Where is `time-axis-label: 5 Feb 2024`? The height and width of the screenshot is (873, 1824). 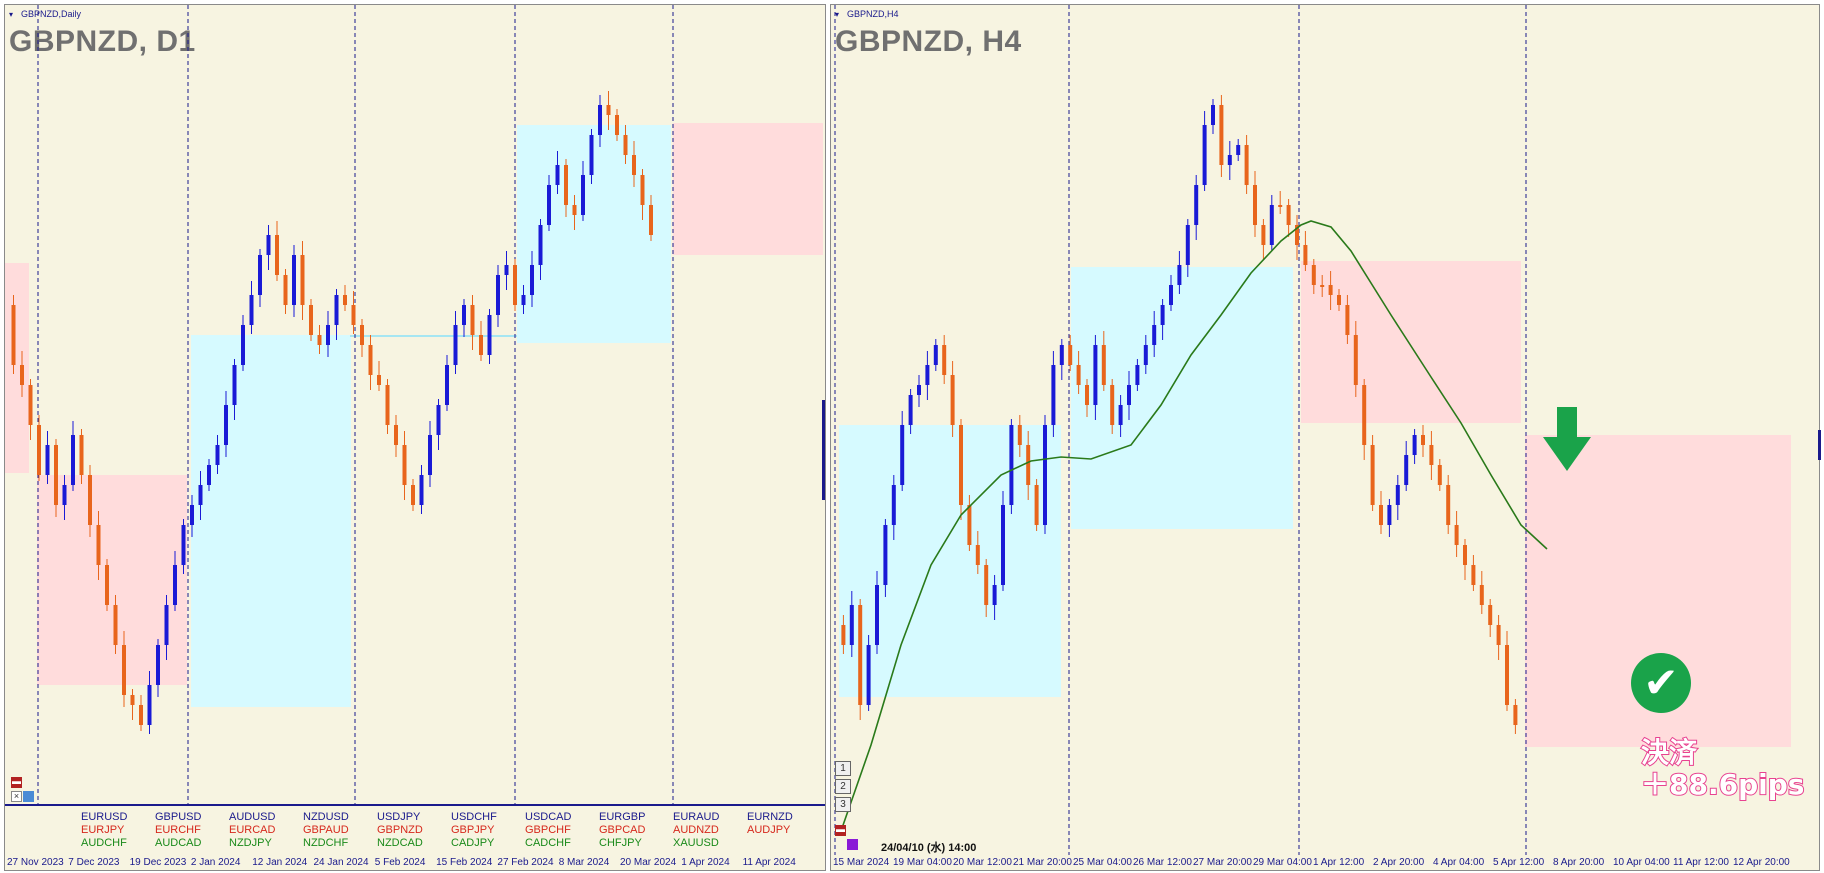
time-axis-label: 5 Feb 2024 is located at coordinates (400, 862).